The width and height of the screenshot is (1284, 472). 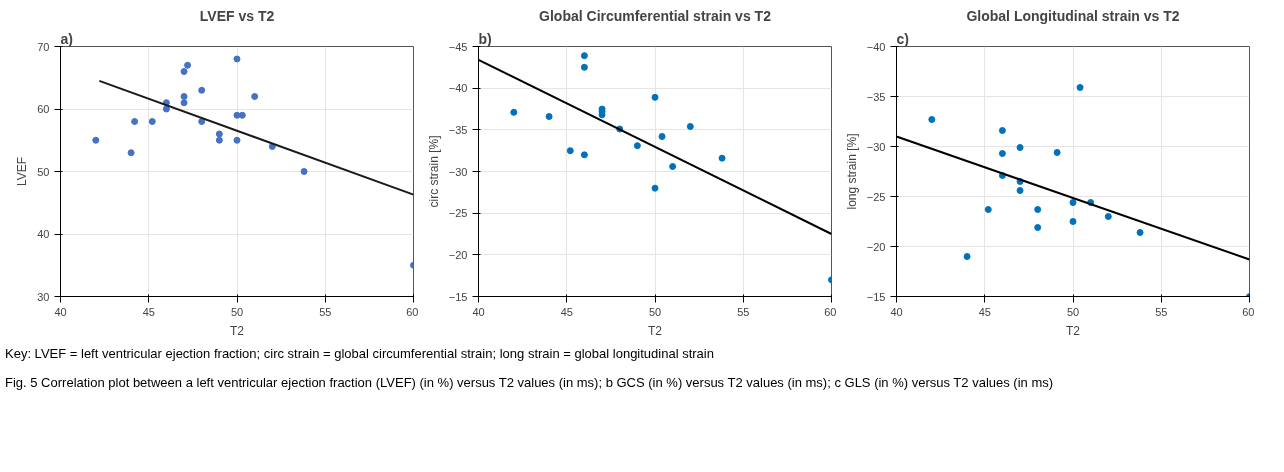 What do you see at coordinates (359, 354) in the screenshot?
I see `text: Key: LVEF = left ventricular ejection fraction; circ strain = global circumferential strain; long strain = global longitudinal strain` at bounding box center [359, 354].